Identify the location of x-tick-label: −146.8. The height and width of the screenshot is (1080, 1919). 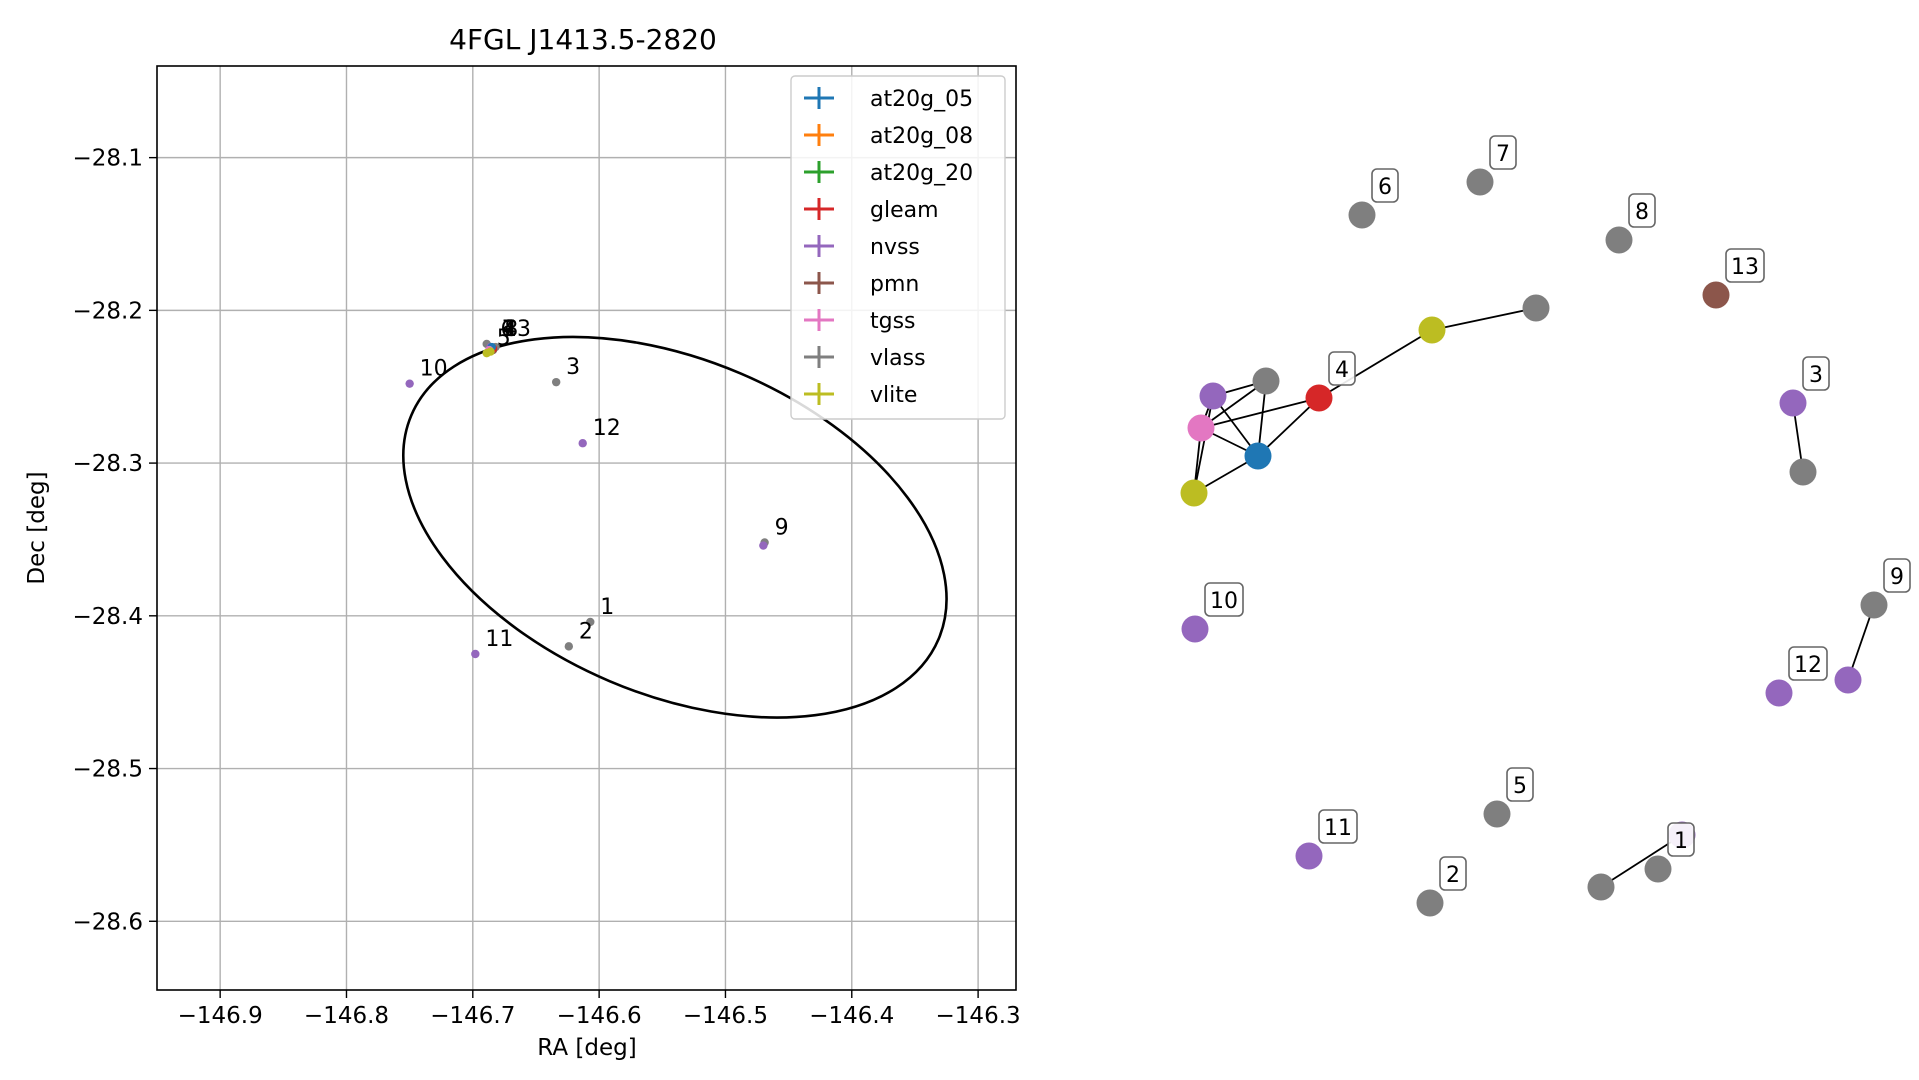
(346, 1016).